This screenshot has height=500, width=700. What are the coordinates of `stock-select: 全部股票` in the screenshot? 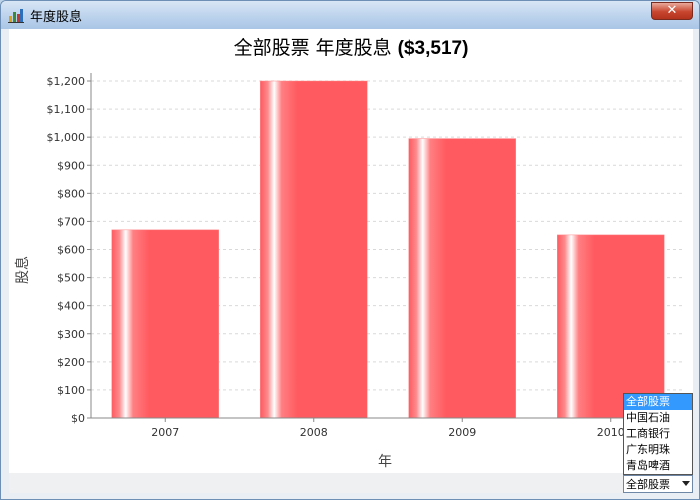 It's located at (658, 484).